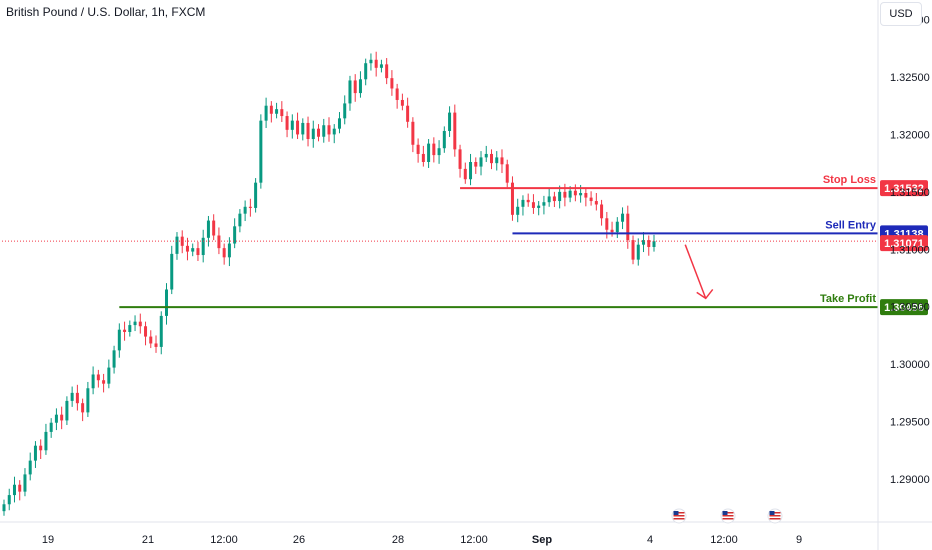 Image resolution: width=932 pixels, height=550 pixels. I want to click on economic-events, so click(727, 516).